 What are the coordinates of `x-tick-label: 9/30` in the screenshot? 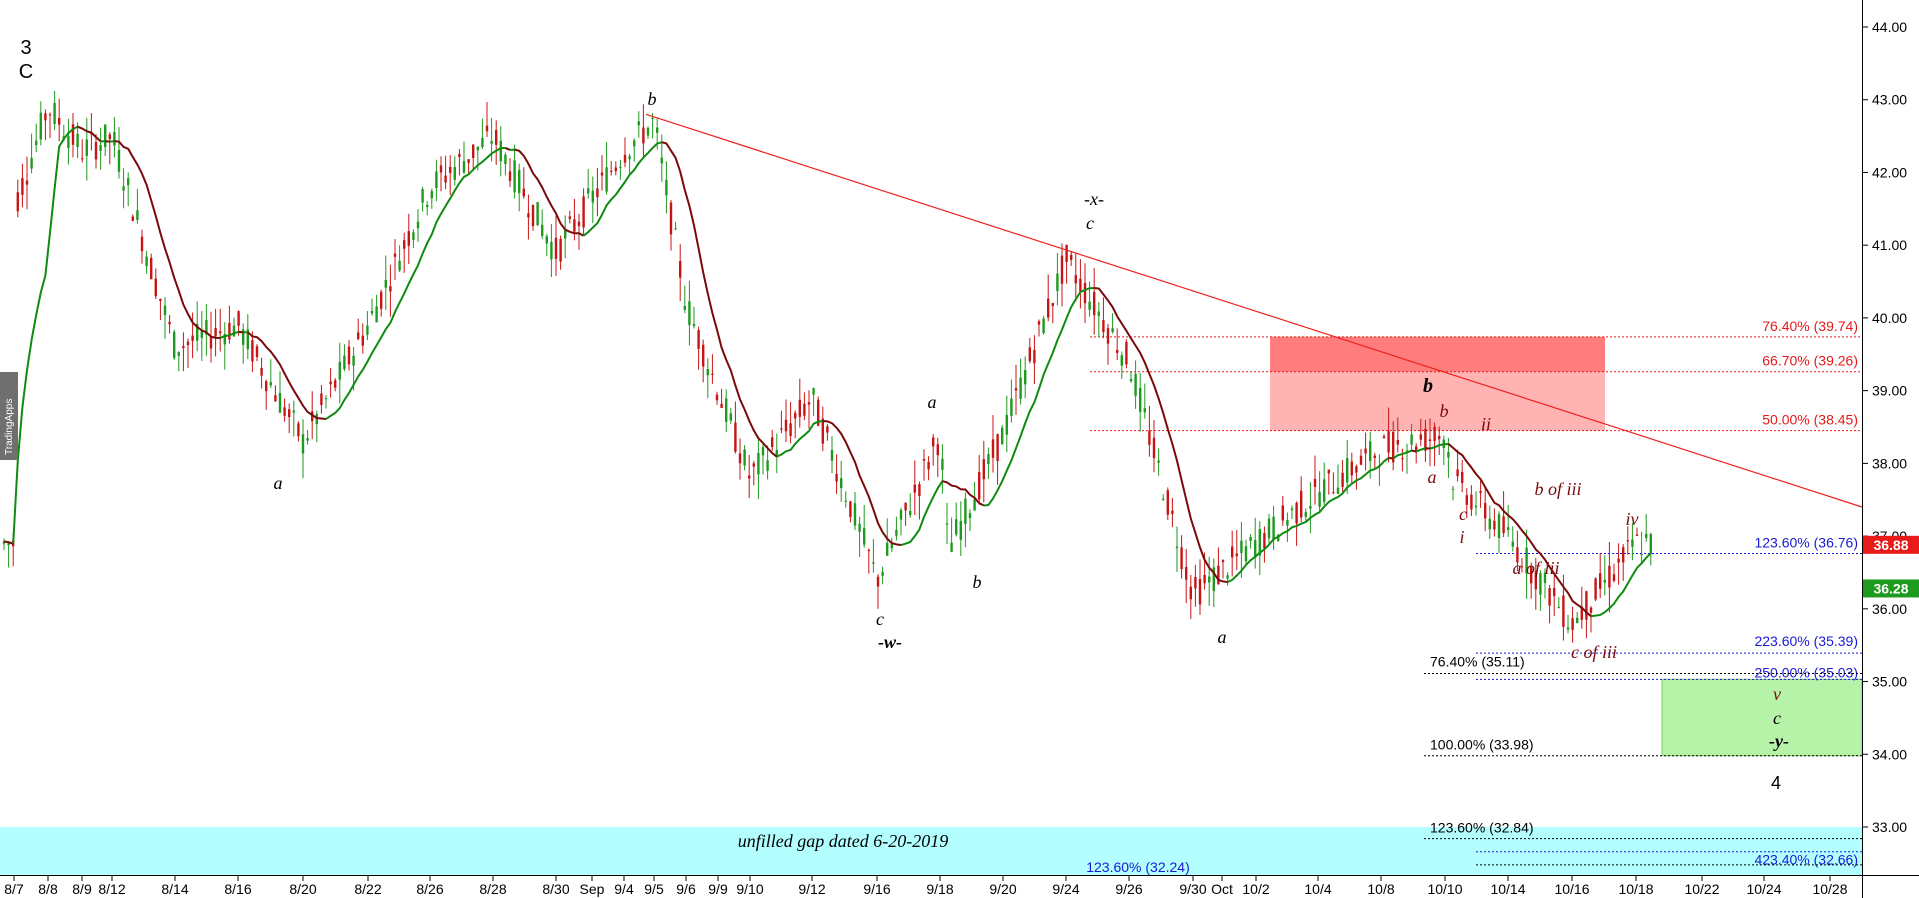 It's located at (1192, 889).